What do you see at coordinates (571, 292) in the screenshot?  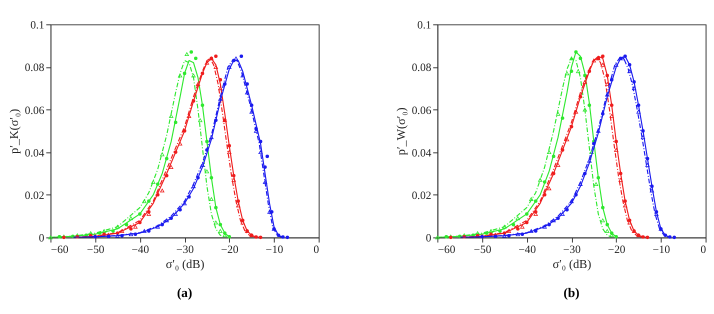 I see `text: (b)` at bounding box center [571, 292].